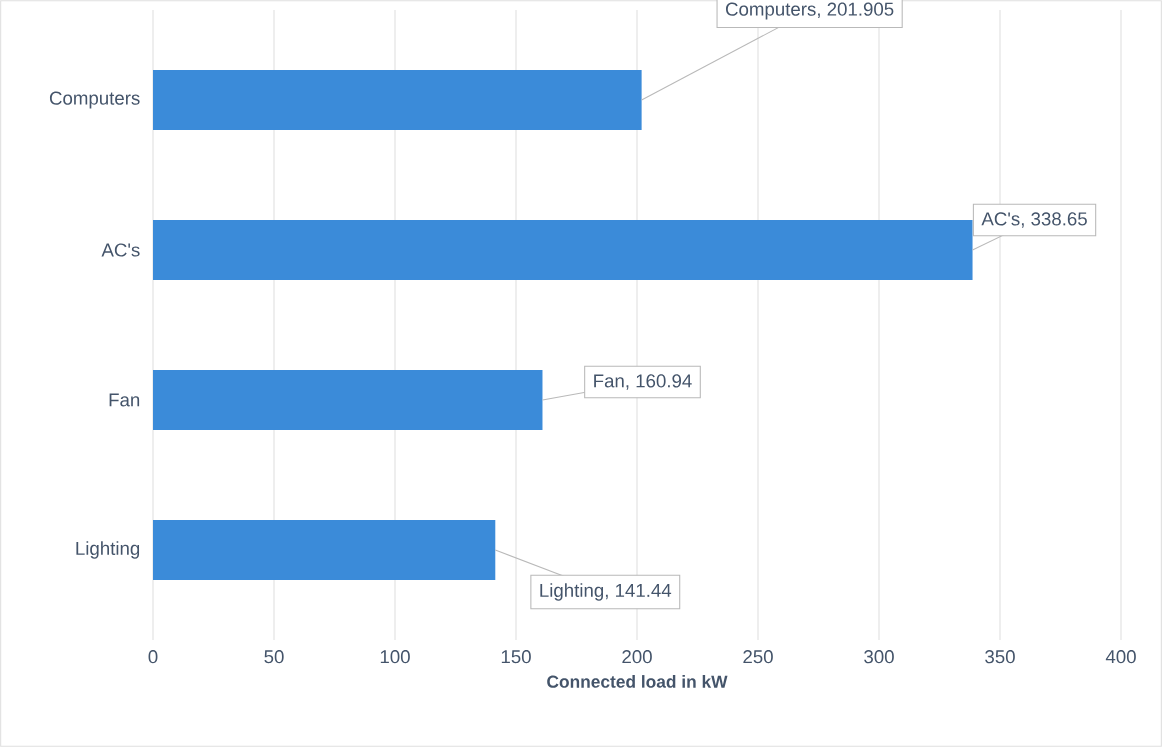  I want to click on y-tick-label: Computers, so click(94, 100).